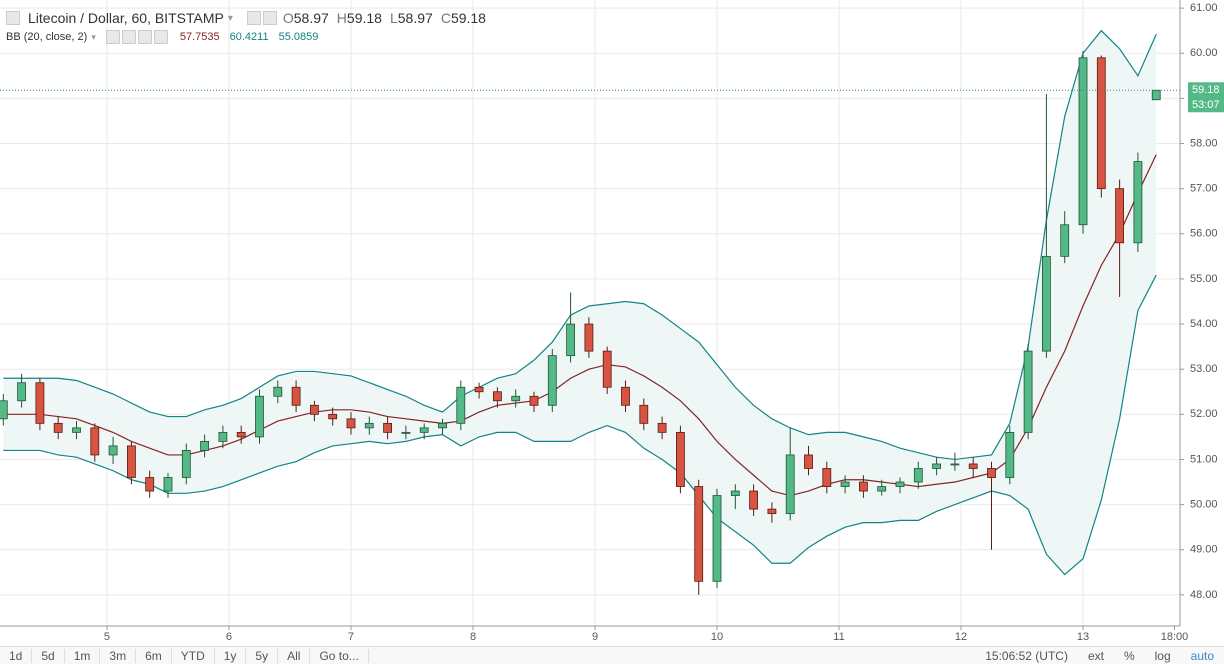 The image size is (1224, 664). I want to click on ohlc-value: 59.18, so click(468, 18).